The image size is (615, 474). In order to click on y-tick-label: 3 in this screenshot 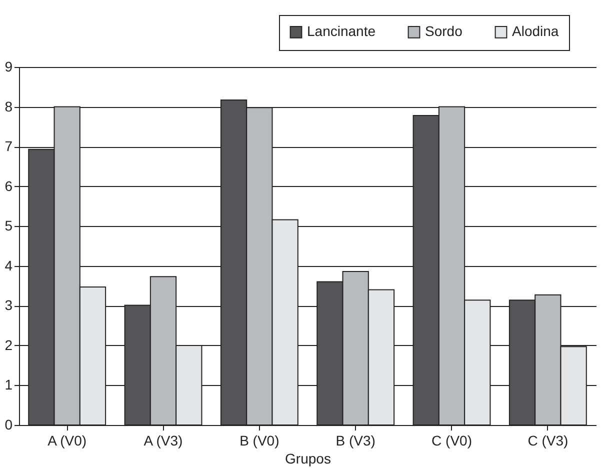, I will do `click(8, 305)`.